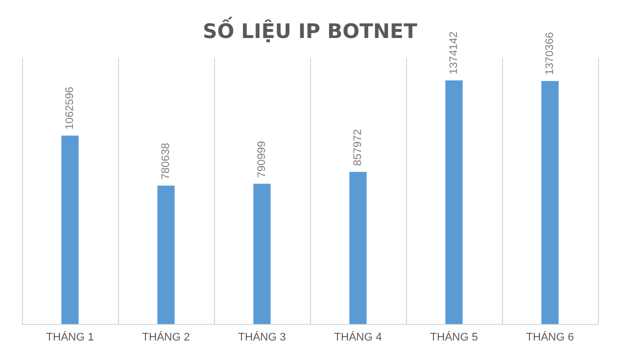 The image size is (620, 362). What do you see at coordinates (358, 147) in the screenshot?
I see `data-label: 857972` at bounding box center [358, 147].